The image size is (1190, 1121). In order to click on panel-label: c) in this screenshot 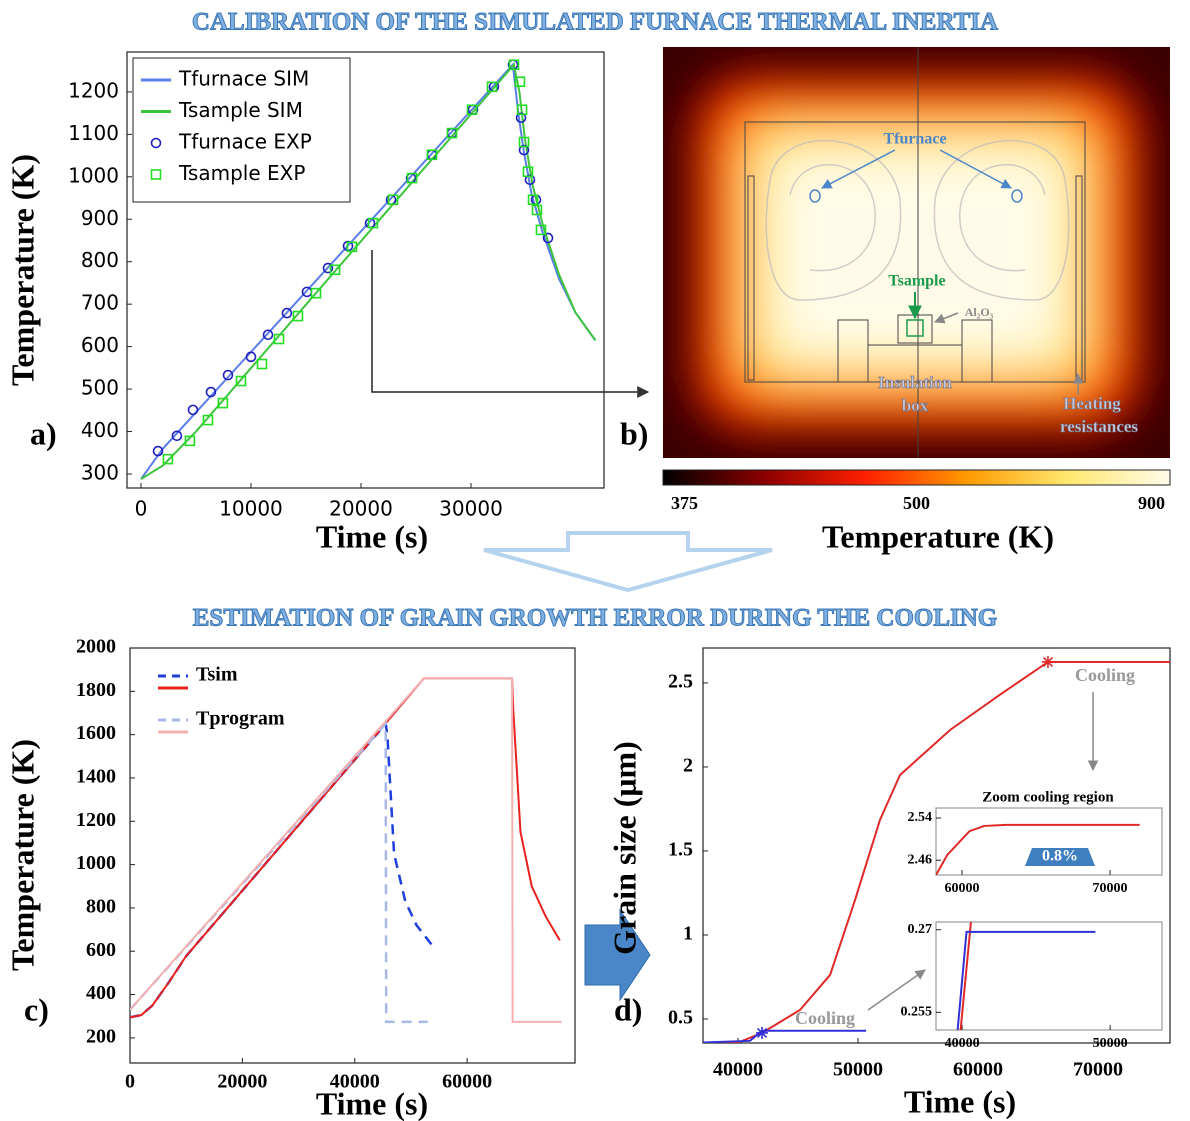, I will do `click(36, 1009)`.